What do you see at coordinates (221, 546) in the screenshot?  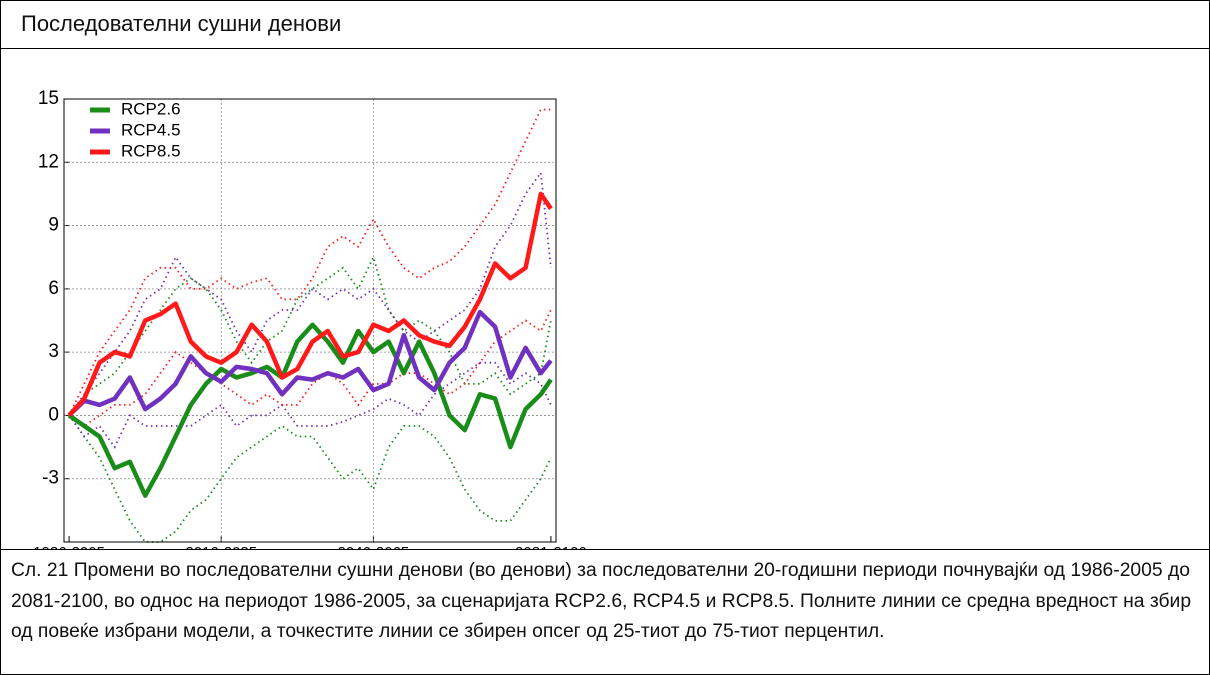 I see `x-tick-label: 2016-2035` at bounding box center [221, 546].